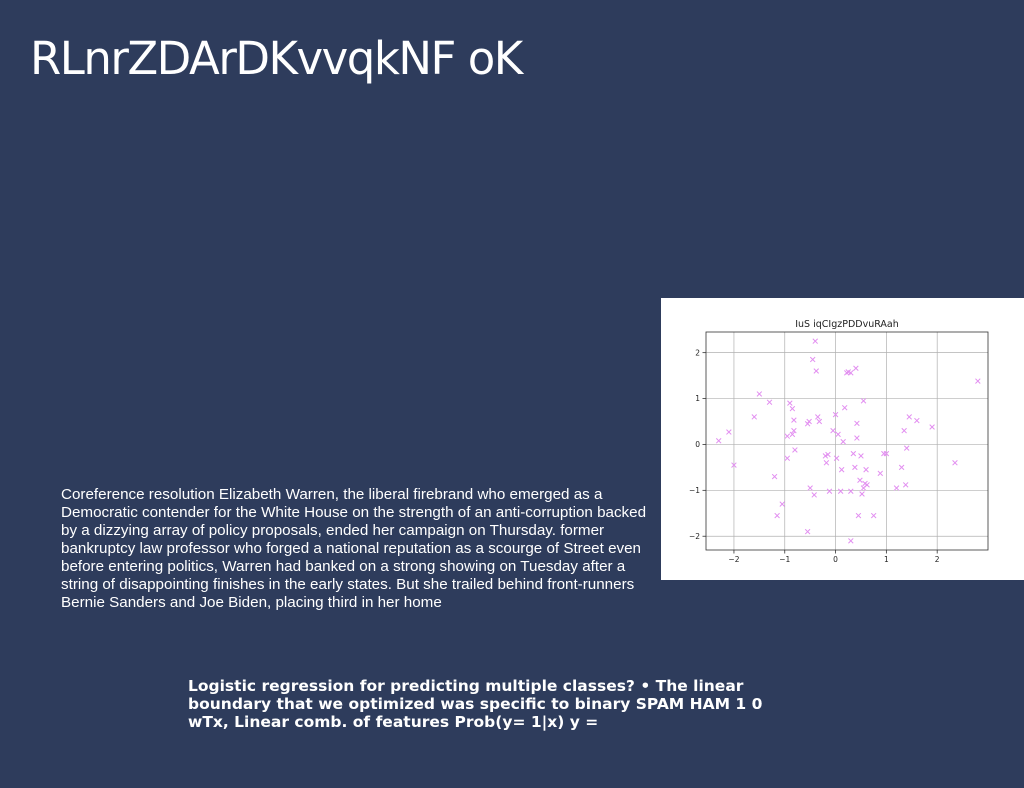 Image resolution: width=1024 pixels, height=788 pixels. What do you see at coordinates (847, 441) in the screenshot?
I see `plot-area` at bounding box center [847, 441].